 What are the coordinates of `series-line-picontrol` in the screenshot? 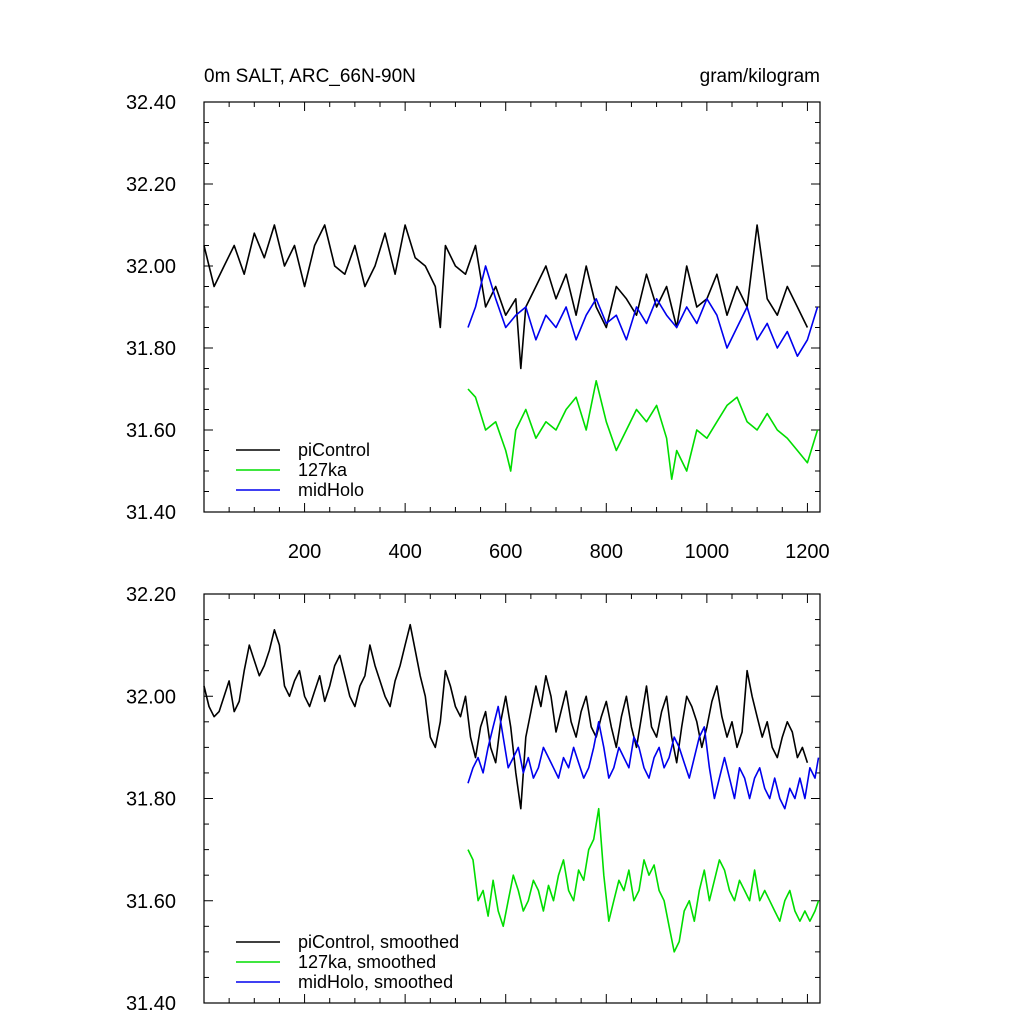 It's located at (506, 297).